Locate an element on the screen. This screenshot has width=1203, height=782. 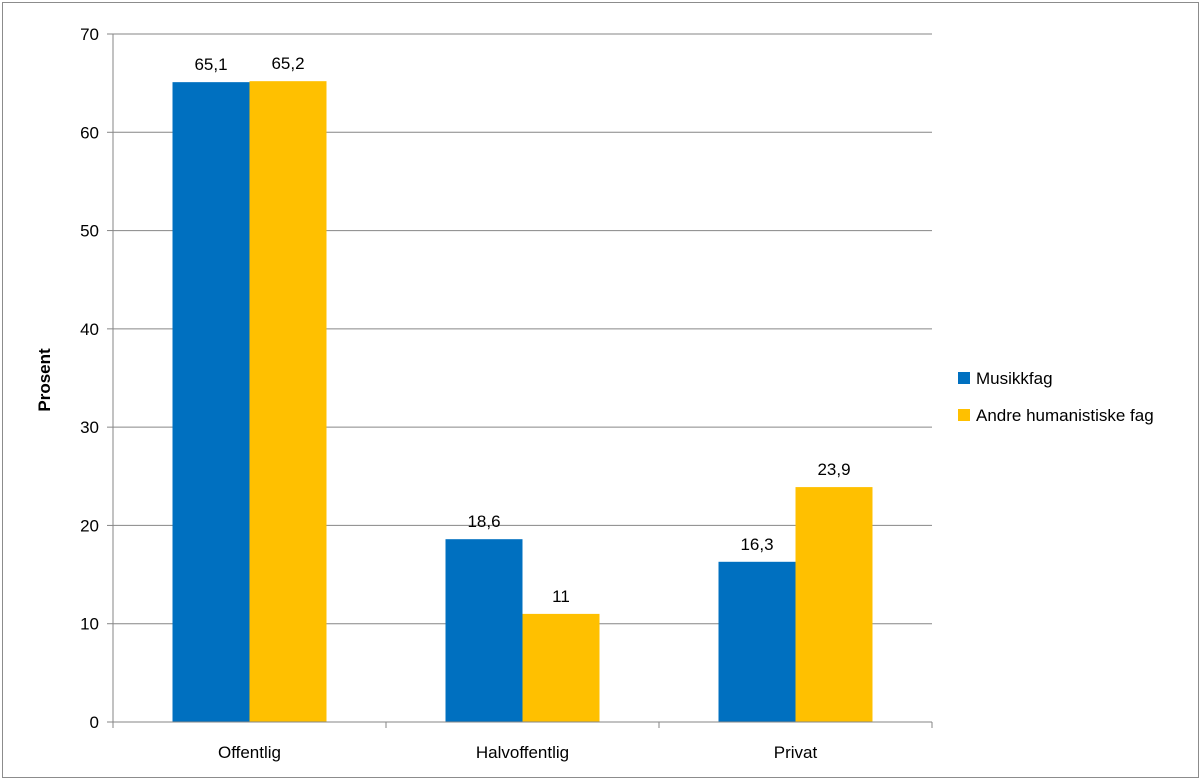
data-label: 65,1 is located at coordinates (210, 64).